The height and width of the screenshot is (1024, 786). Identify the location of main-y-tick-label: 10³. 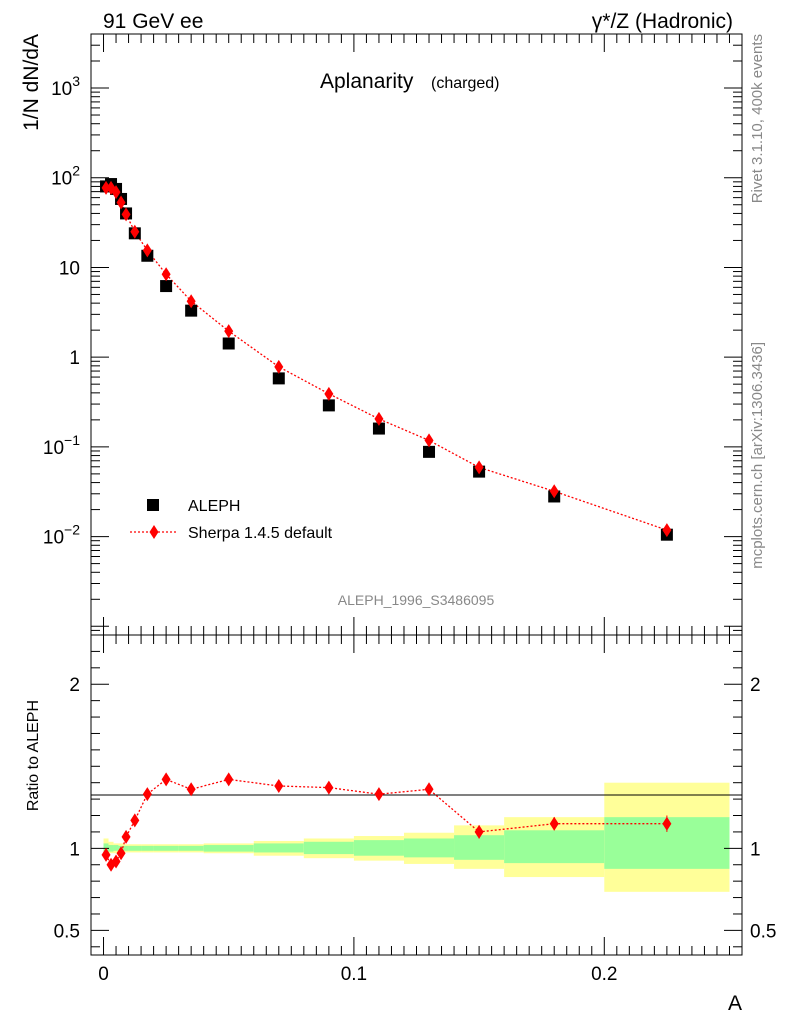
(65, 86).